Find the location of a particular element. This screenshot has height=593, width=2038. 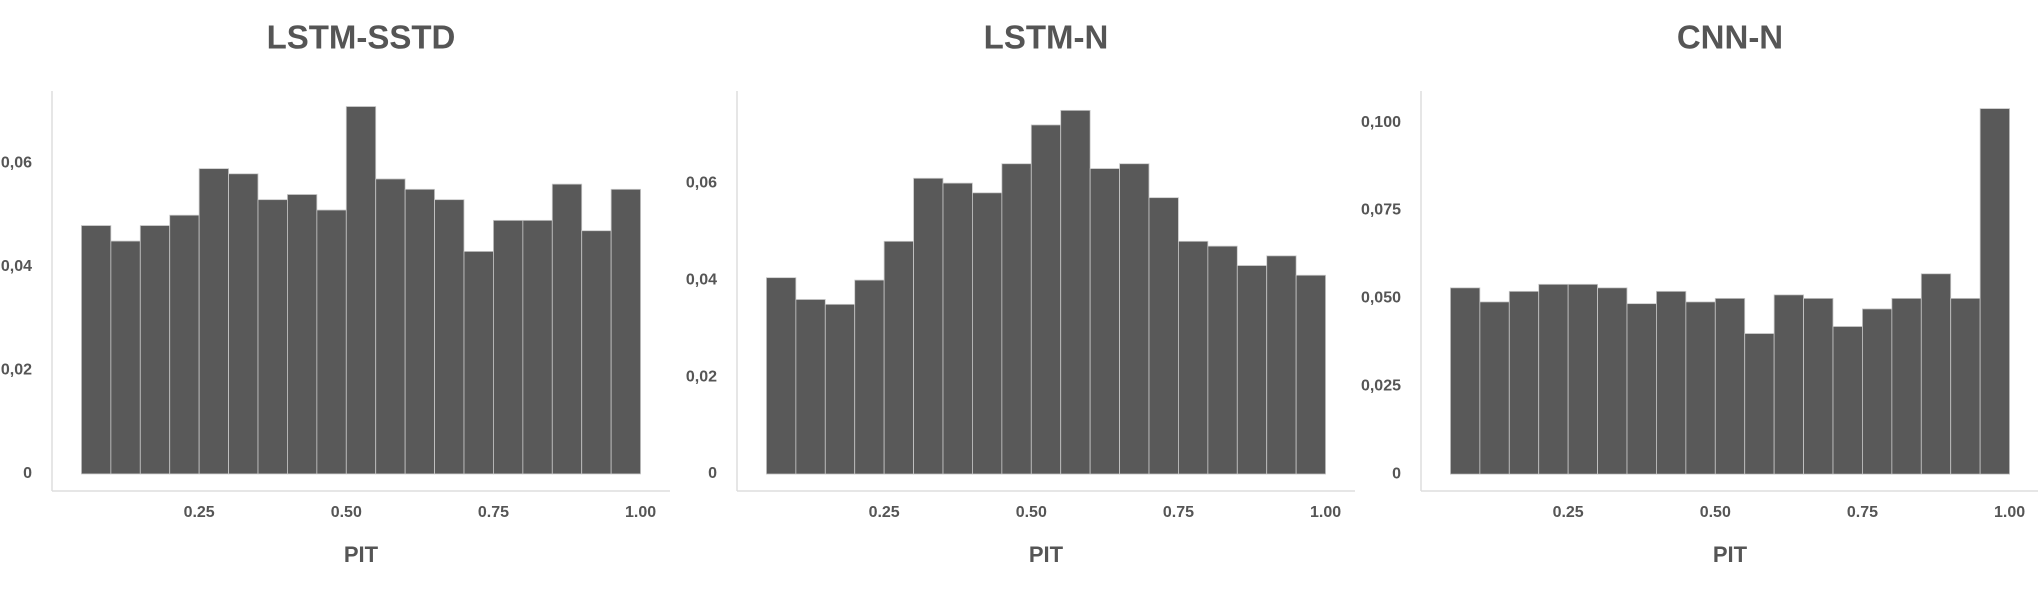

y-tick-label: 0,025 is located at coordinates (1381, 385).